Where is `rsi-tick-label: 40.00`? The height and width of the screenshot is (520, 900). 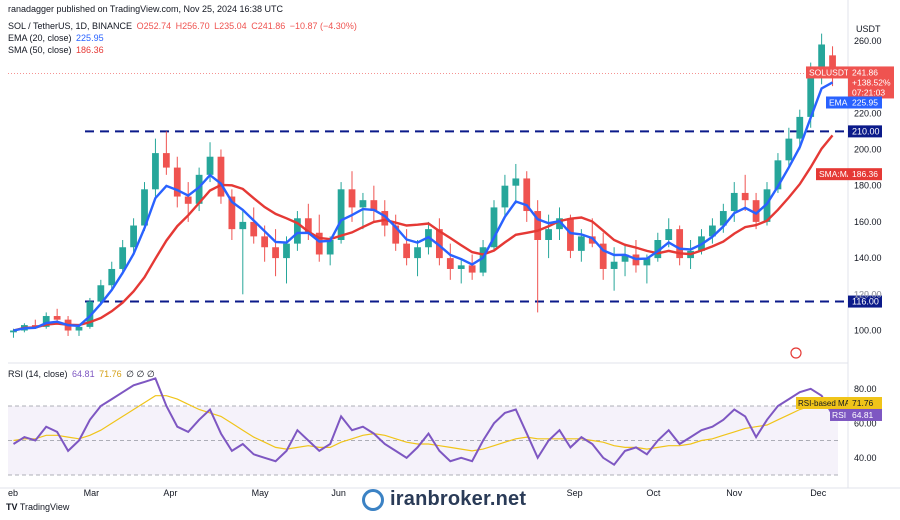 rsi-tick-label: 40.00 is located at coordinates (865, 458).